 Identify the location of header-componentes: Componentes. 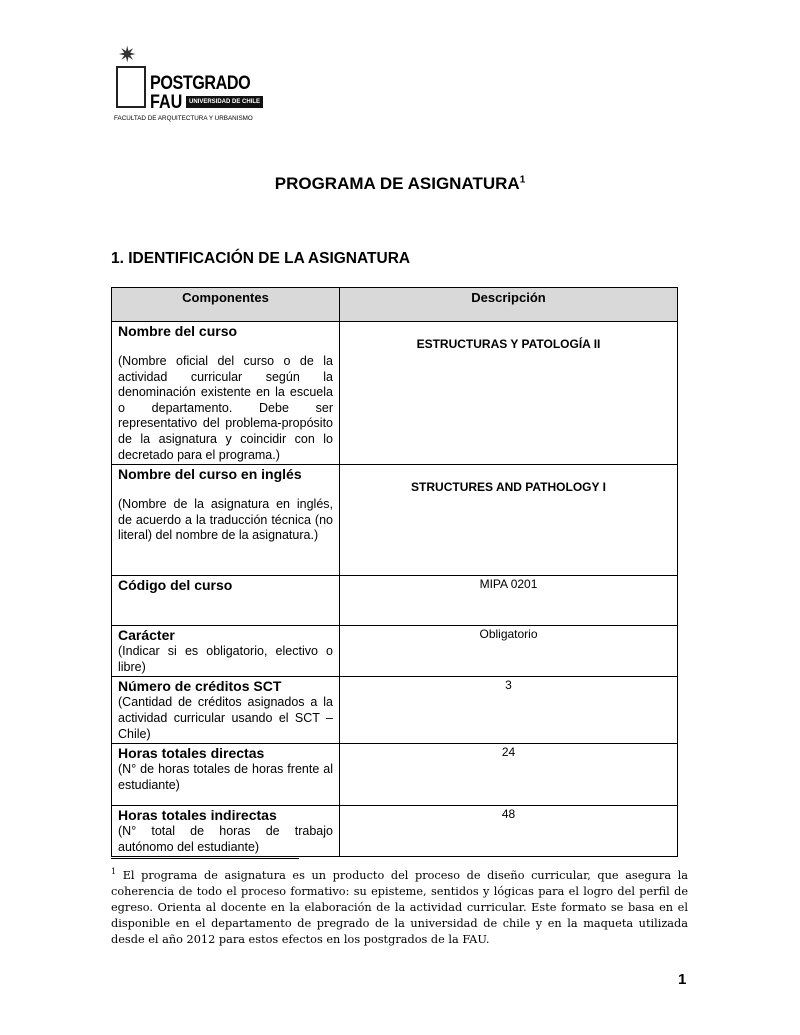
(225, 304).